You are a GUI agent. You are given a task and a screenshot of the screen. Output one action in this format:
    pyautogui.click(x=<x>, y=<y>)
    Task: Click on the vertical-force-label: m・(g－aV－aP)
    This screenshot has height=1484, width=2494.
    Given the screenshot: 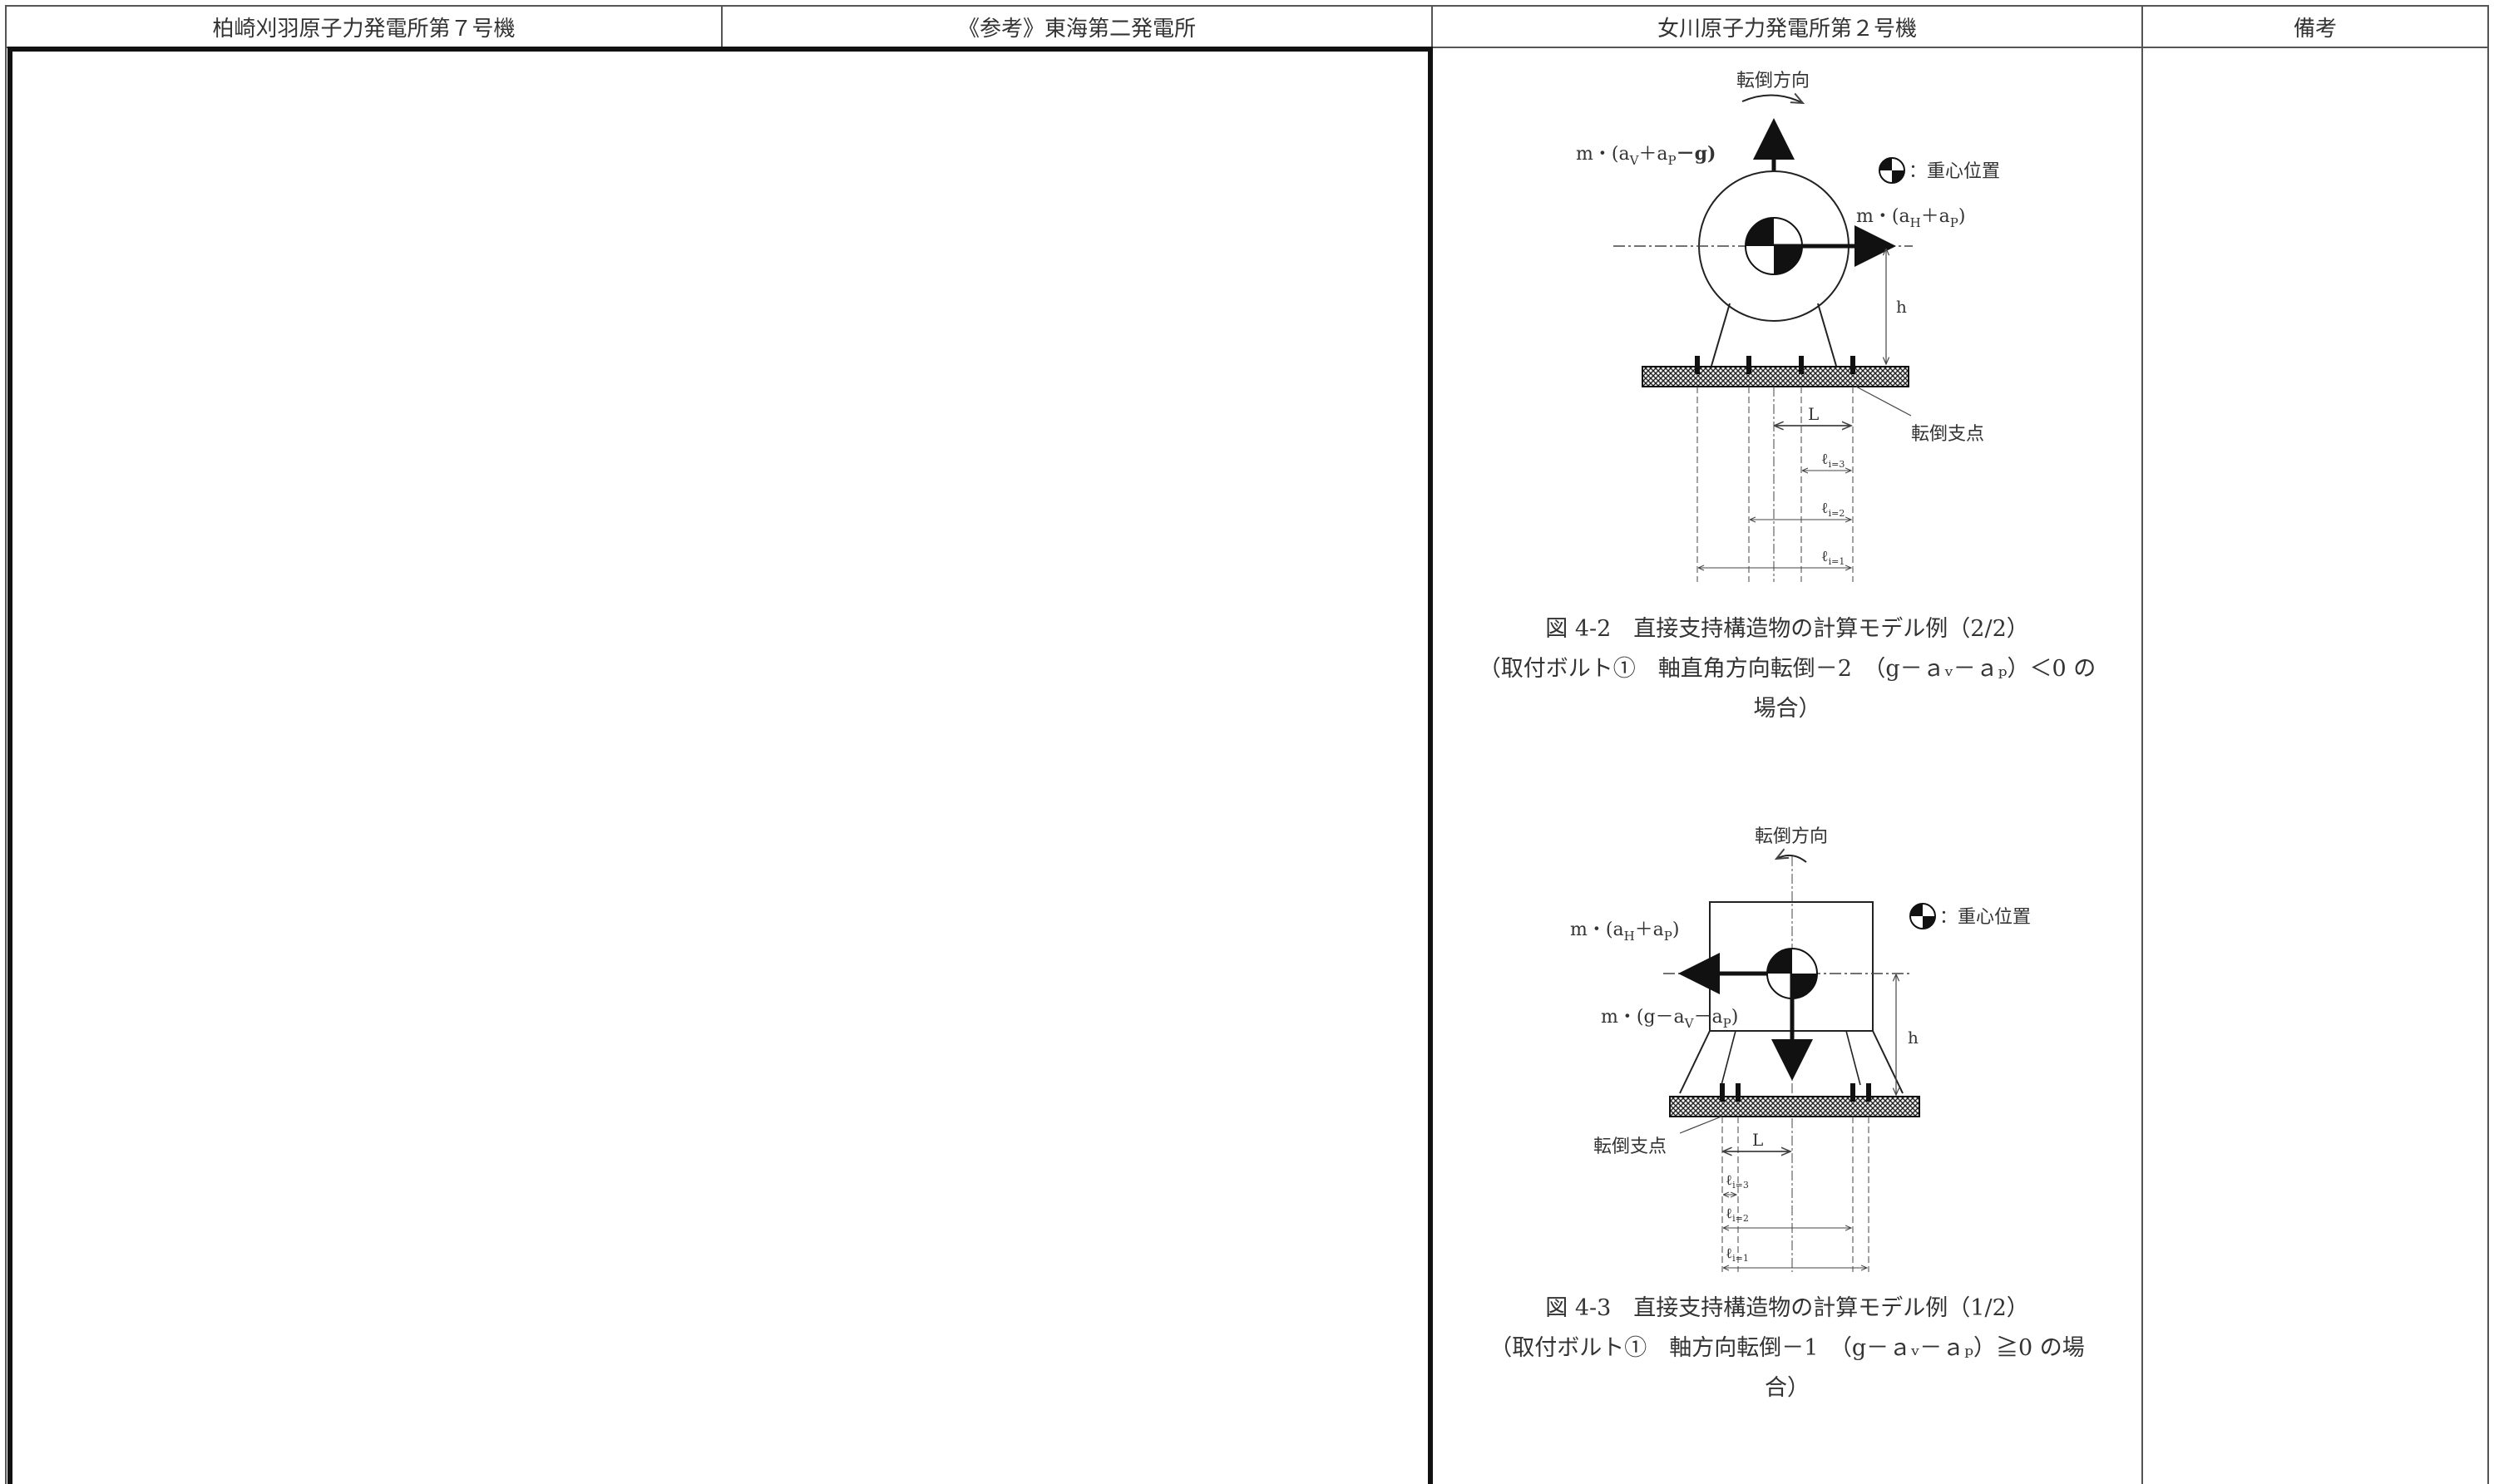 What is the action you would take?
    pyautogui.click(x=1670, y=1019)
    